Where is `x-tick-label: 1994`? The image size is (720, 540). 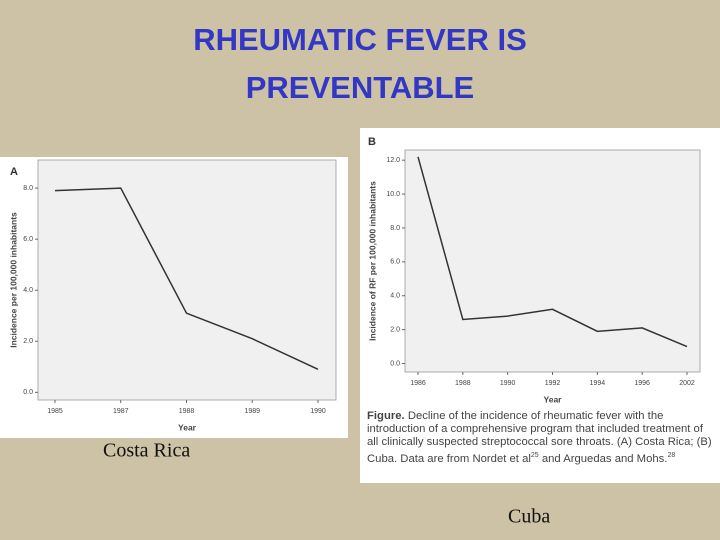
x-tick-label: 1994 is located at coordinates (598, 383).